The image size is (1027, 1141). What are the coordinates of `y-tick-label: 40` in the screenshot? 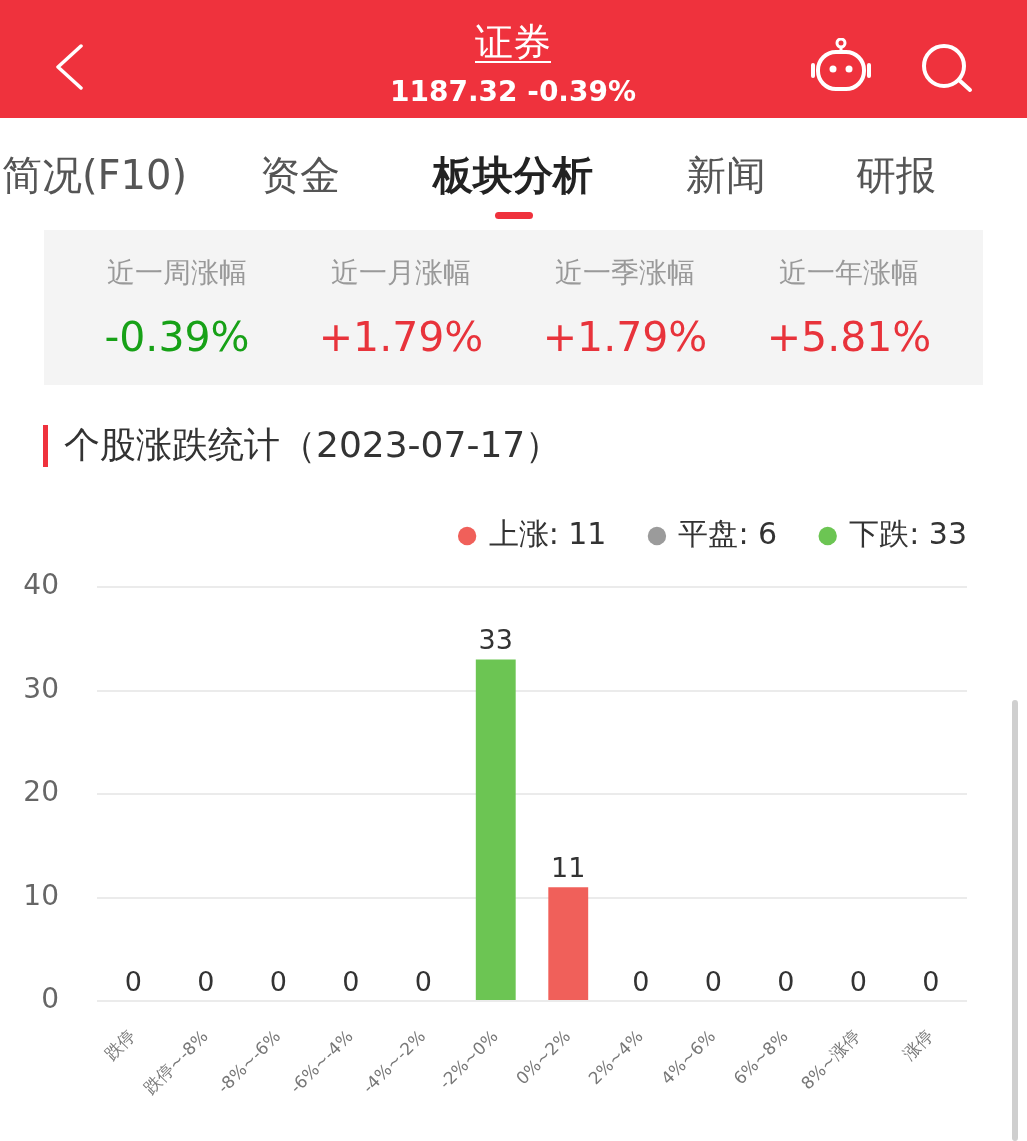 It's located at (41, 585).